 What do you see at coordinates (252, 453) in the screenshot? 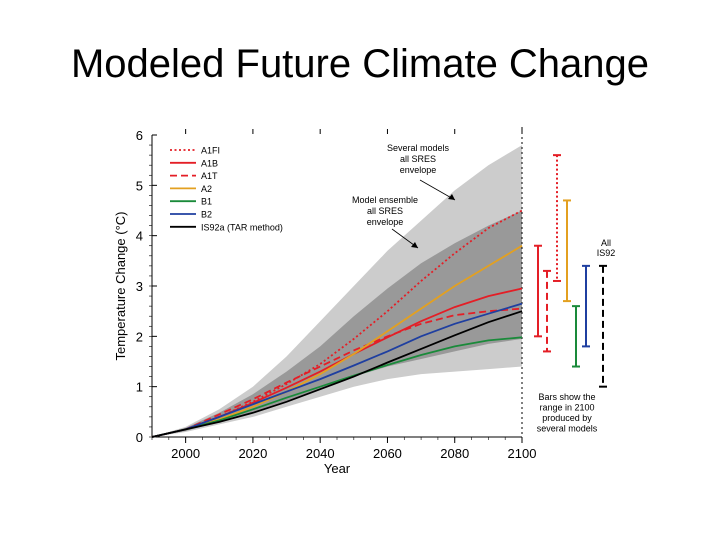
I see `x-tick-label: 2020` at bounding box center [252, 453].